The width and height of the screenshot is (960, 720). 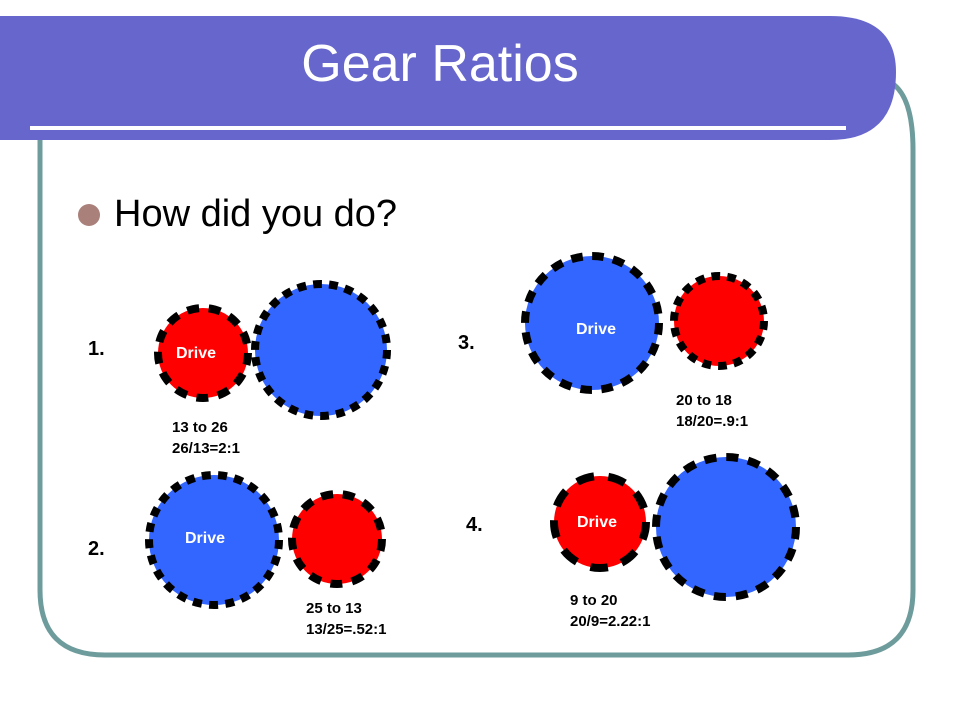 I want to click on problem-3-drive-gear-teeth, so click(x=592, y=323).